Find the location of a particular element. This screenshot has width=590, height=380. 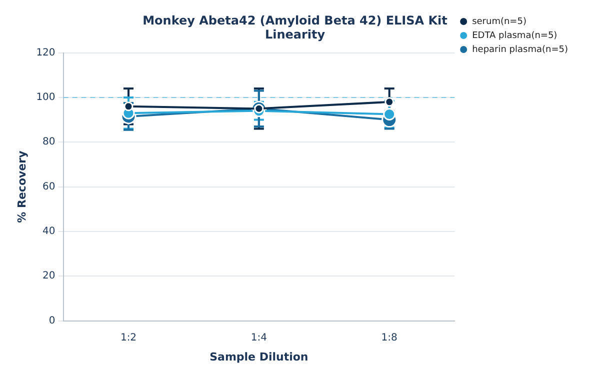

x-tick-label: 1:8 is located at coordinates (389, 338).